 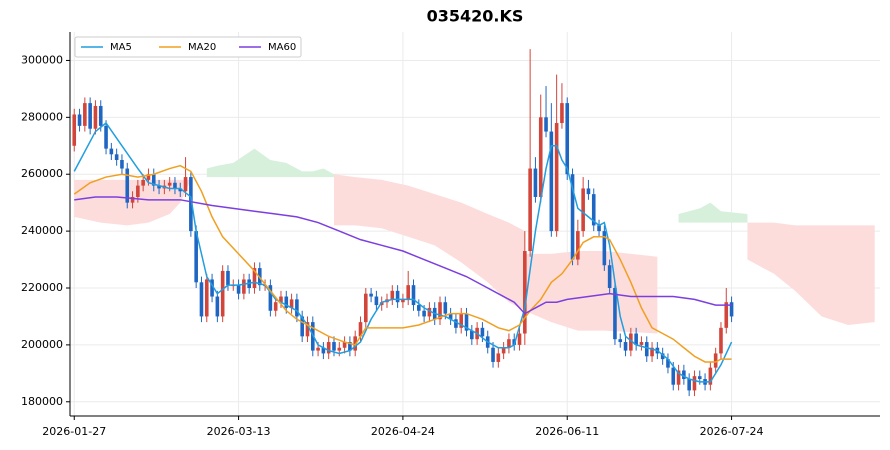 What do you see at coordinates (732, 431) in the screenshot?
I see `x-tick-label: 2026-07-24` at bounding box center [732, 431].